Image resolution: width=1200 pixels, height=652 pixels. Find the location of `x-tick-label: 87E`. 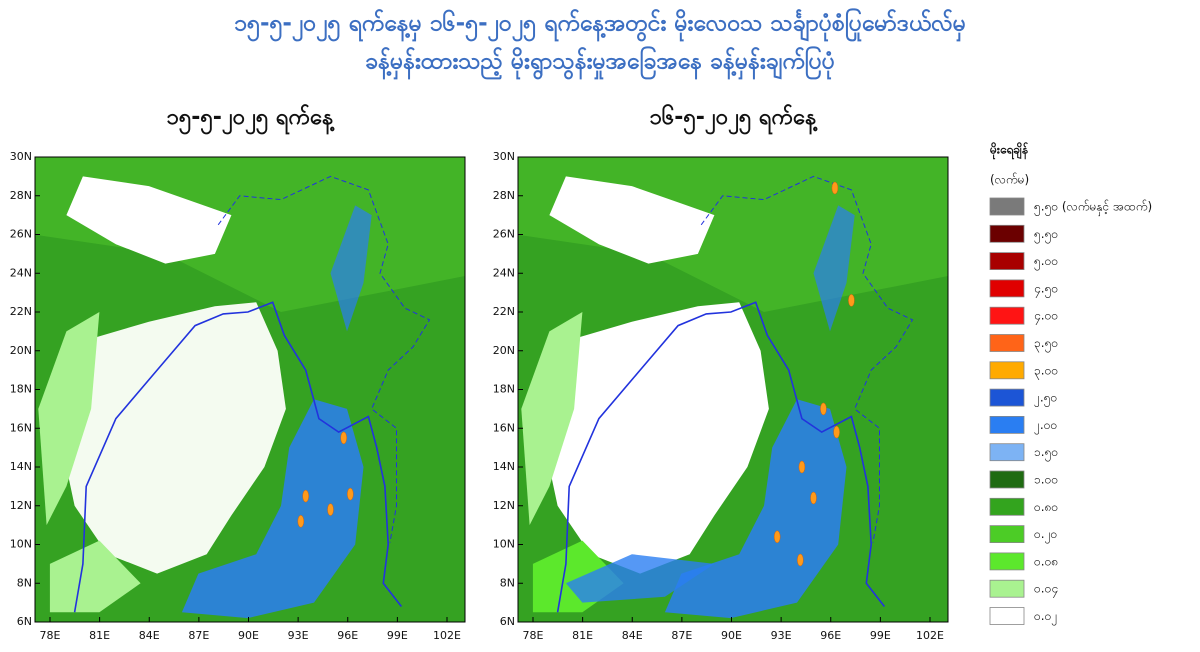

x-tick-label: 87E is located at coordinates (681, 635).